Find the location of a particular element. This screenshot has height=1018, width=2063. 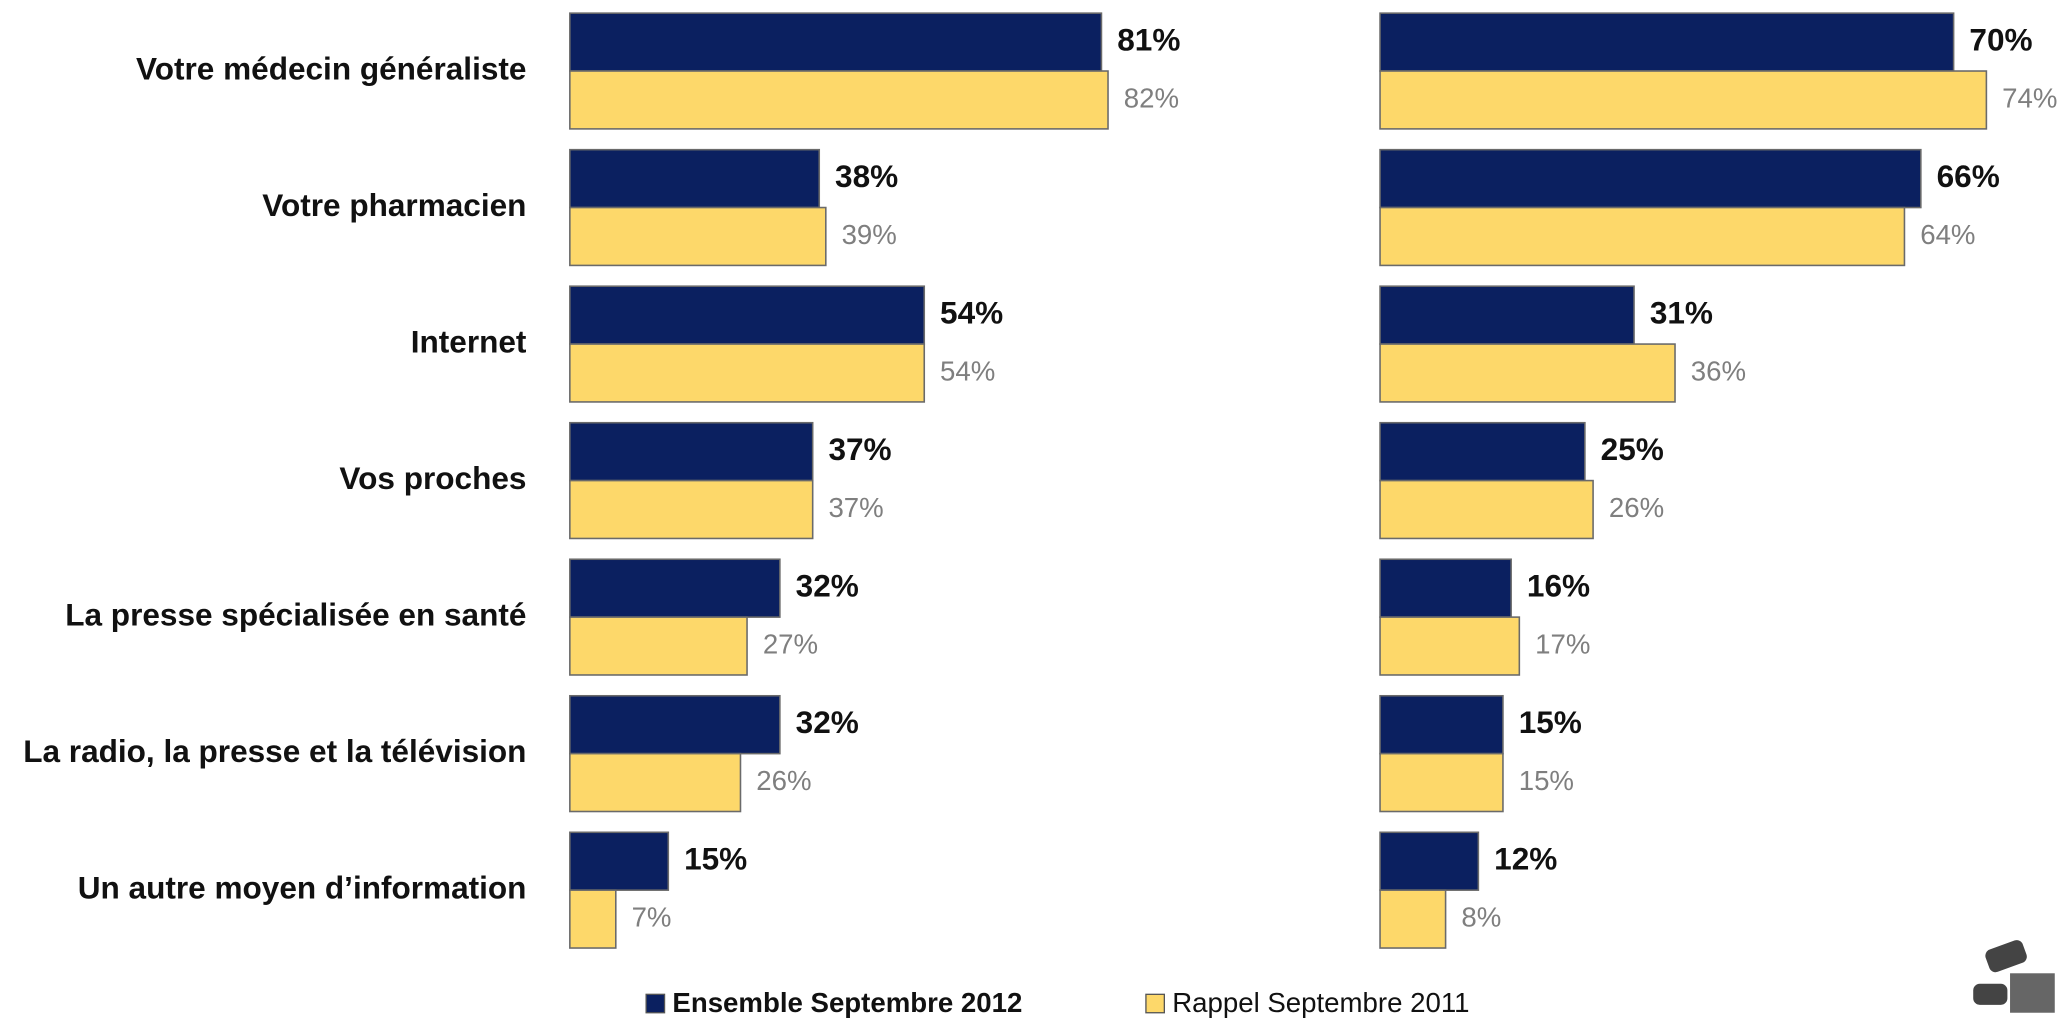

icon-building is located at coordinates (2032, 993).